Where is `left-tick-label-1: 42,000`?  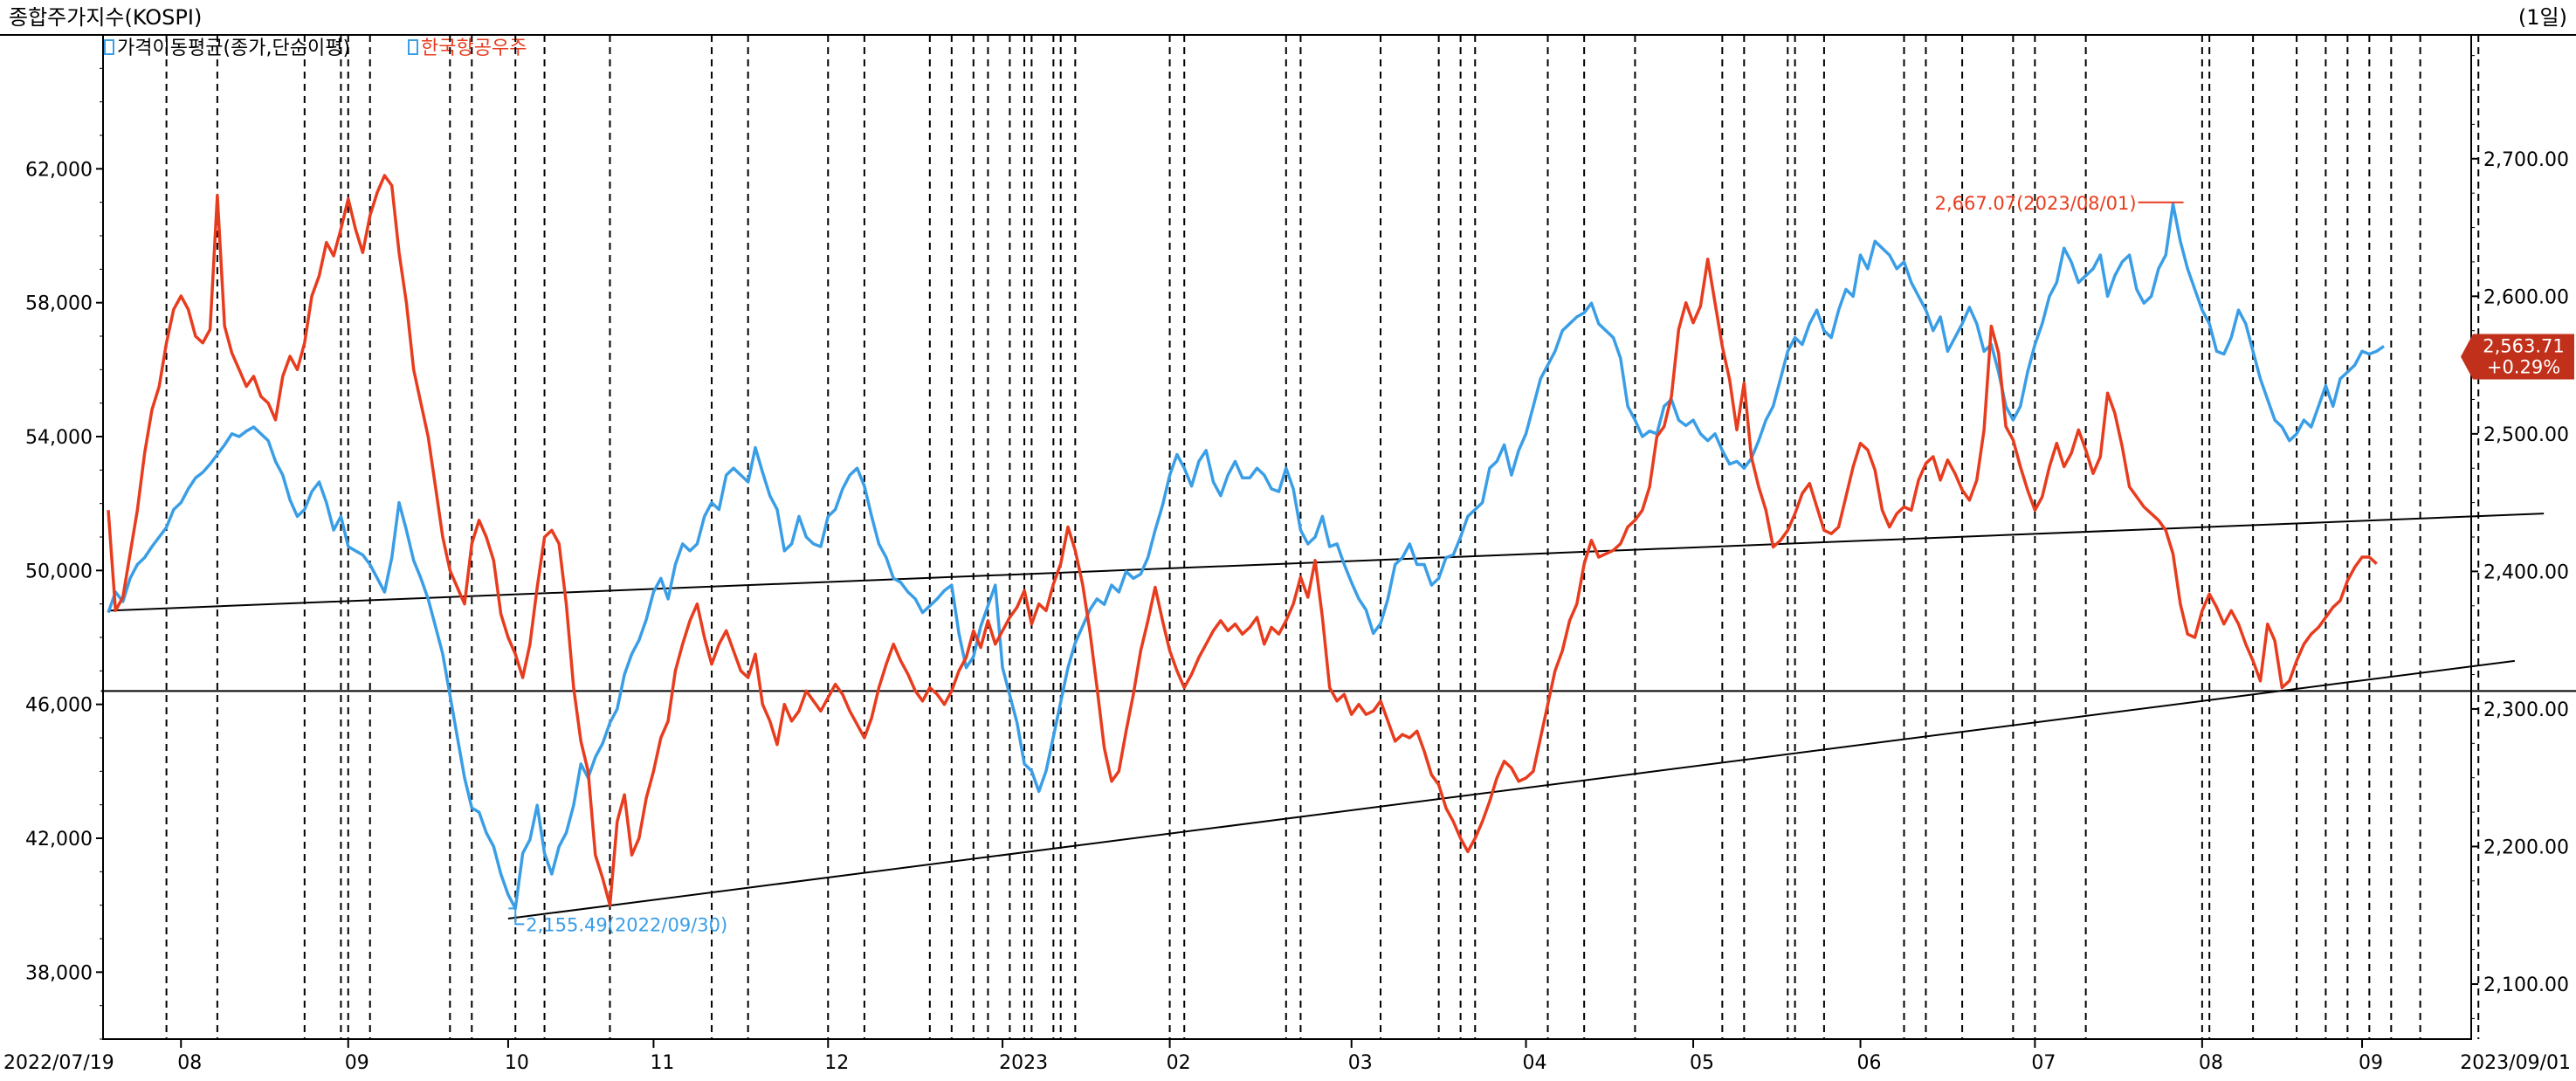
left-tick-label-1: 42,000 is located at coordinates (59, 839).